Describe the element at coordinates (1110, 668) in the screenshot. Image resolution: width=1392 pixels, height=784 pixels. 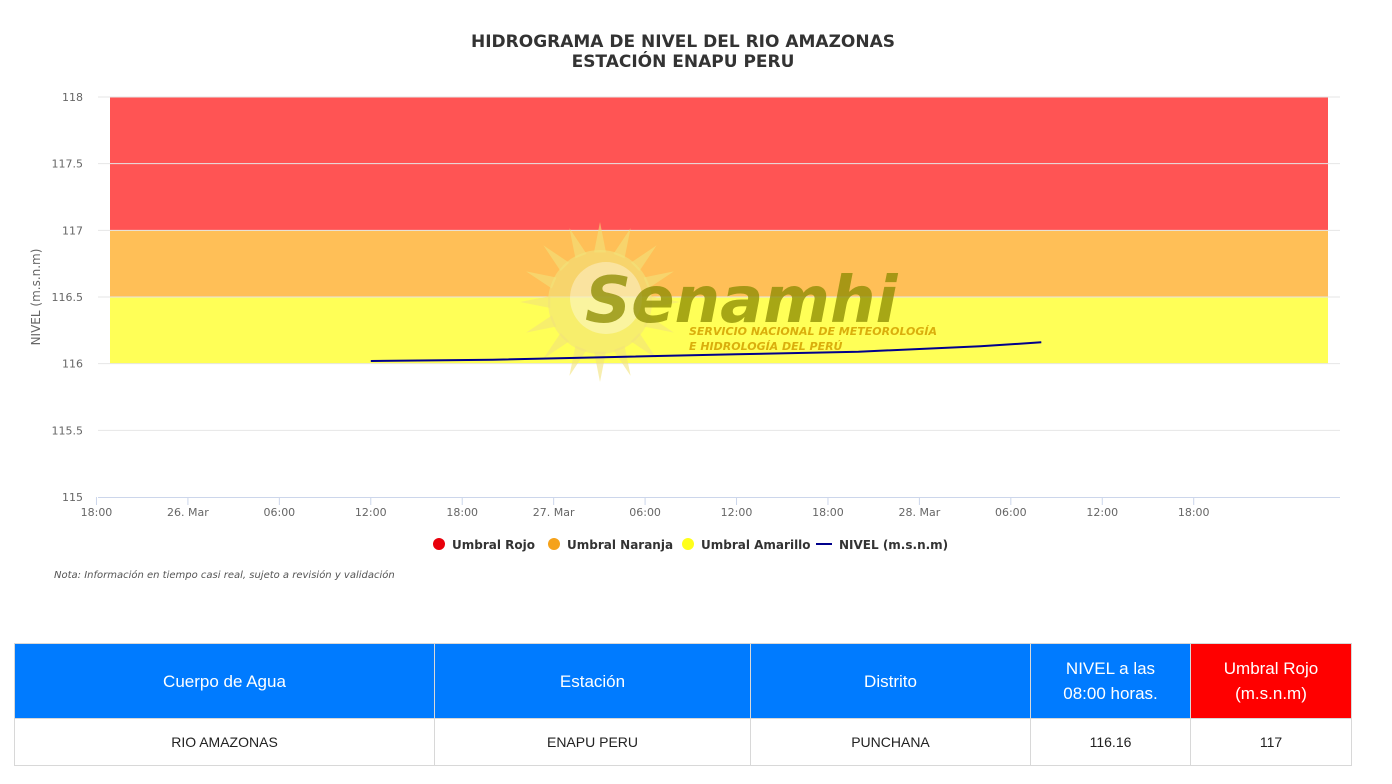
I see `header-nivel-line1: NIVEL a las` at that location.